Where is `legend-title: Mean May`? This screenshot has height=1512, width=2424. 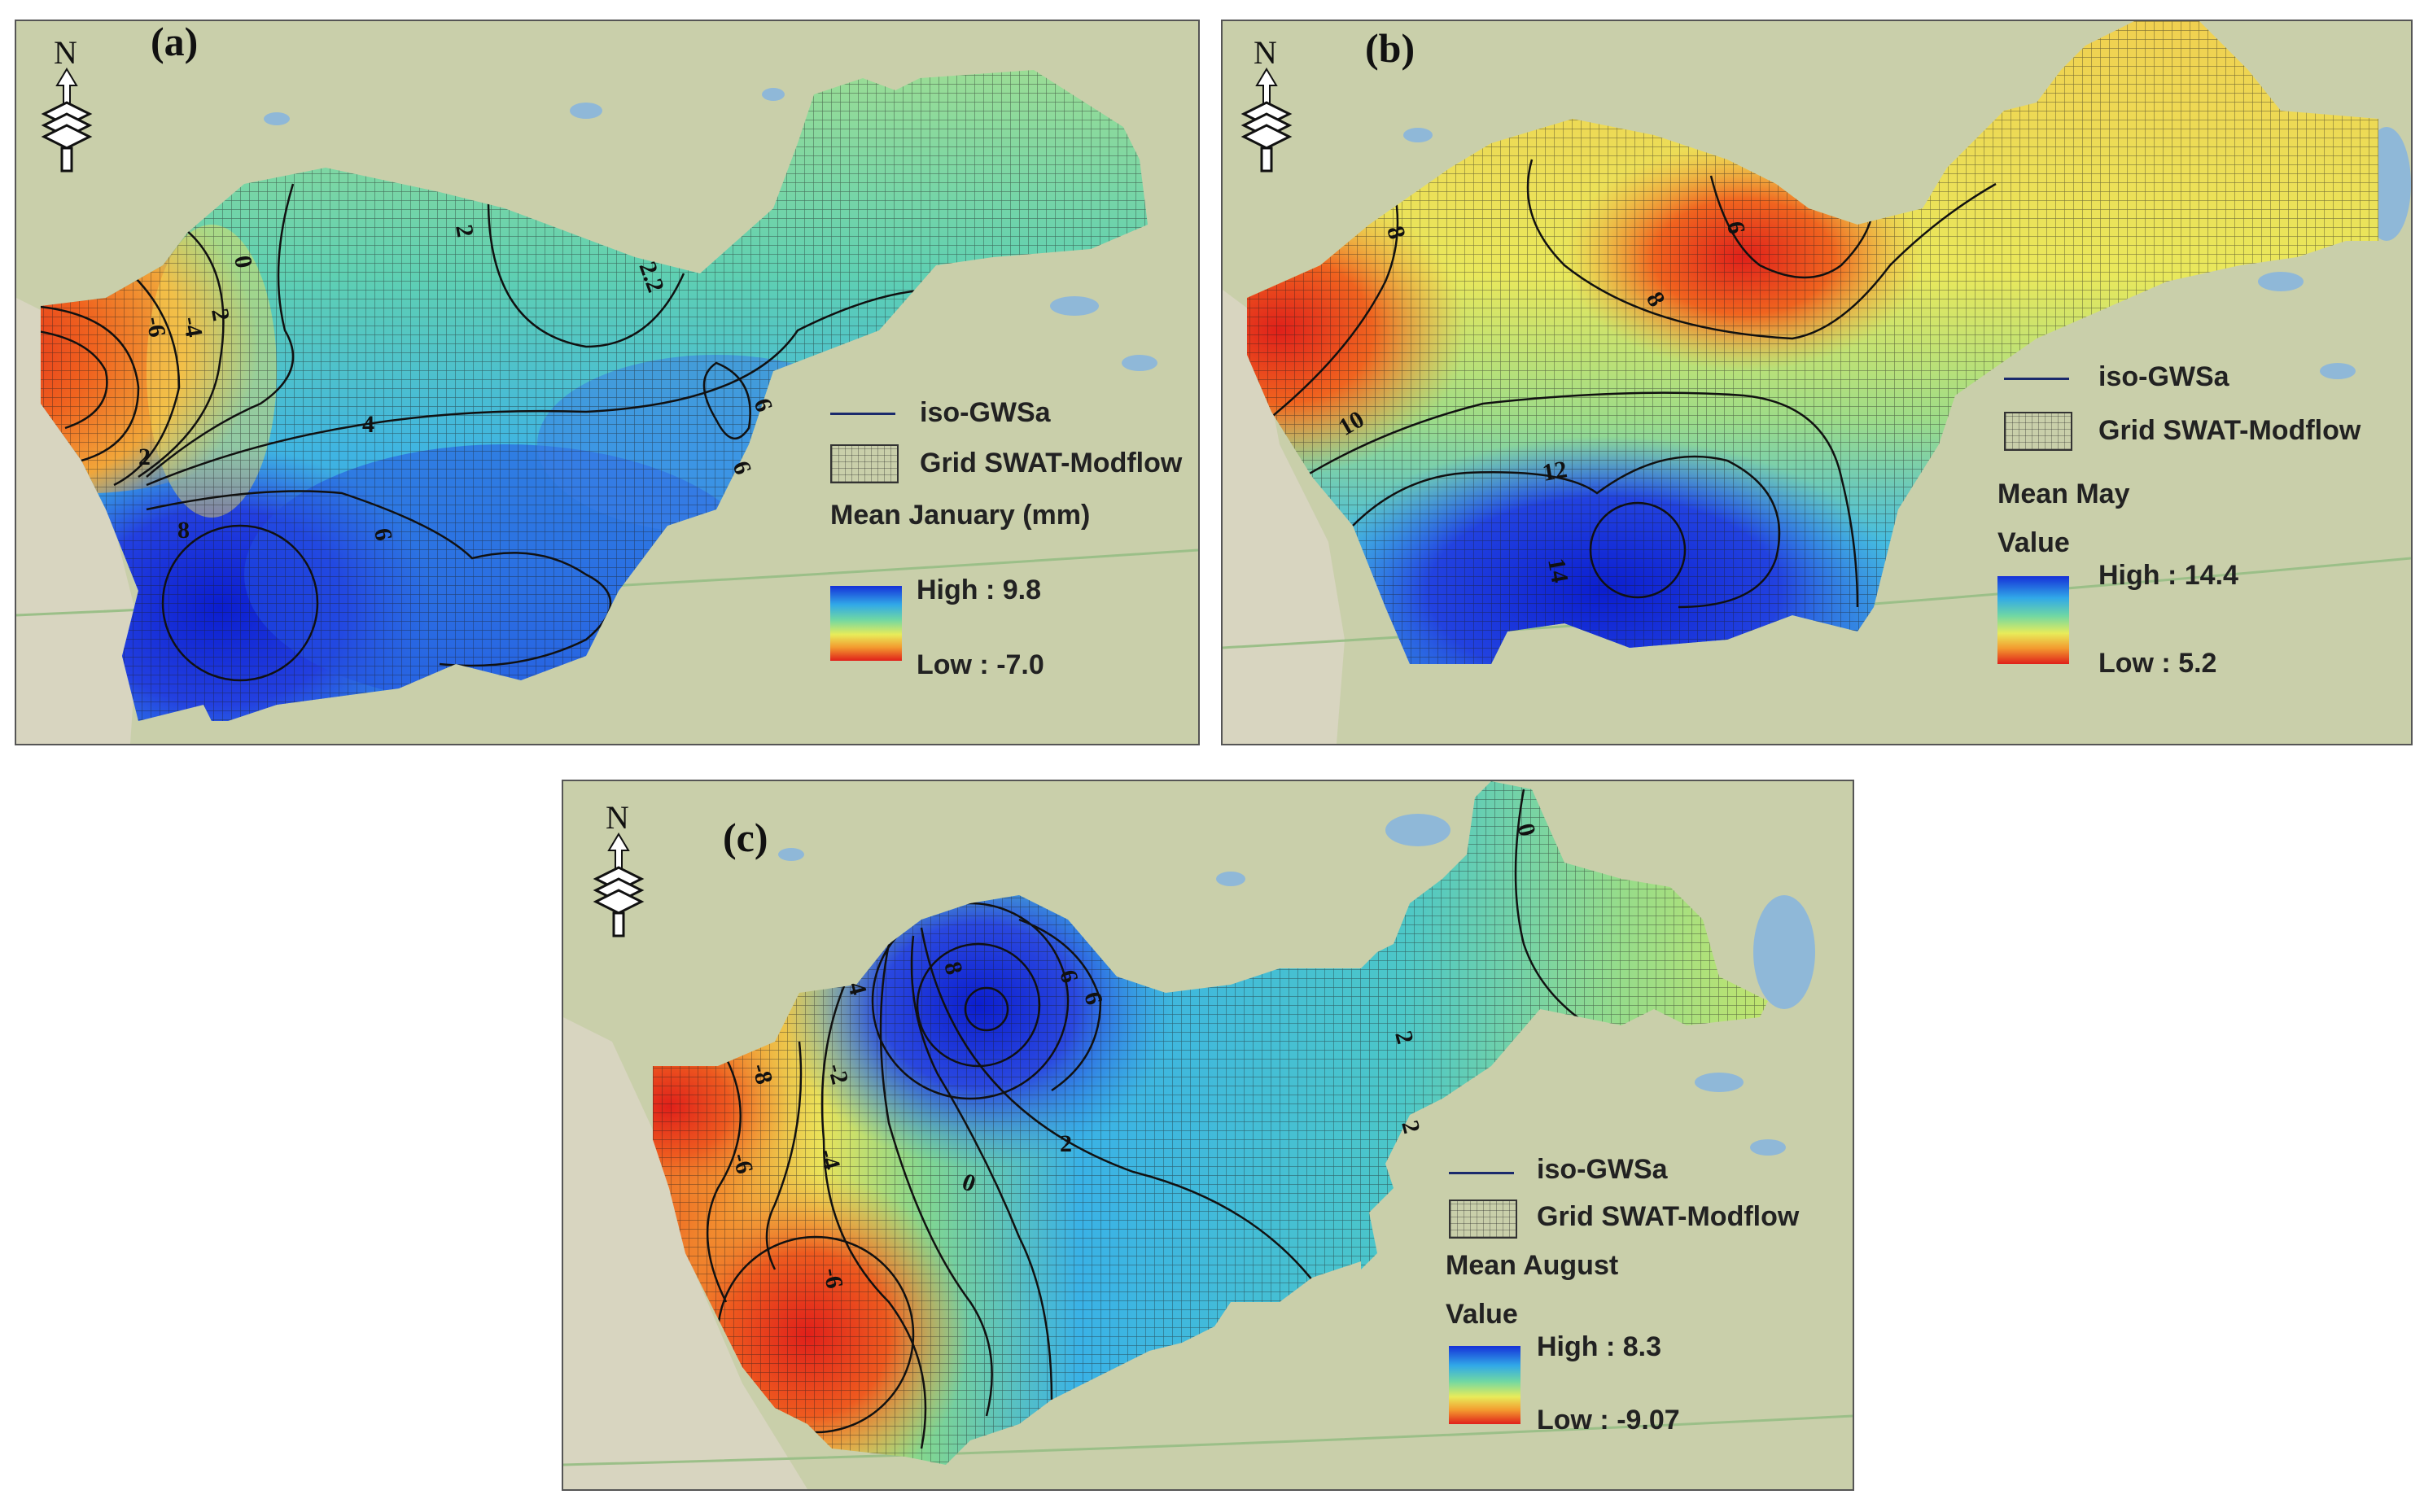 legend-title: Mean May is located at coordinates (2063, 494).